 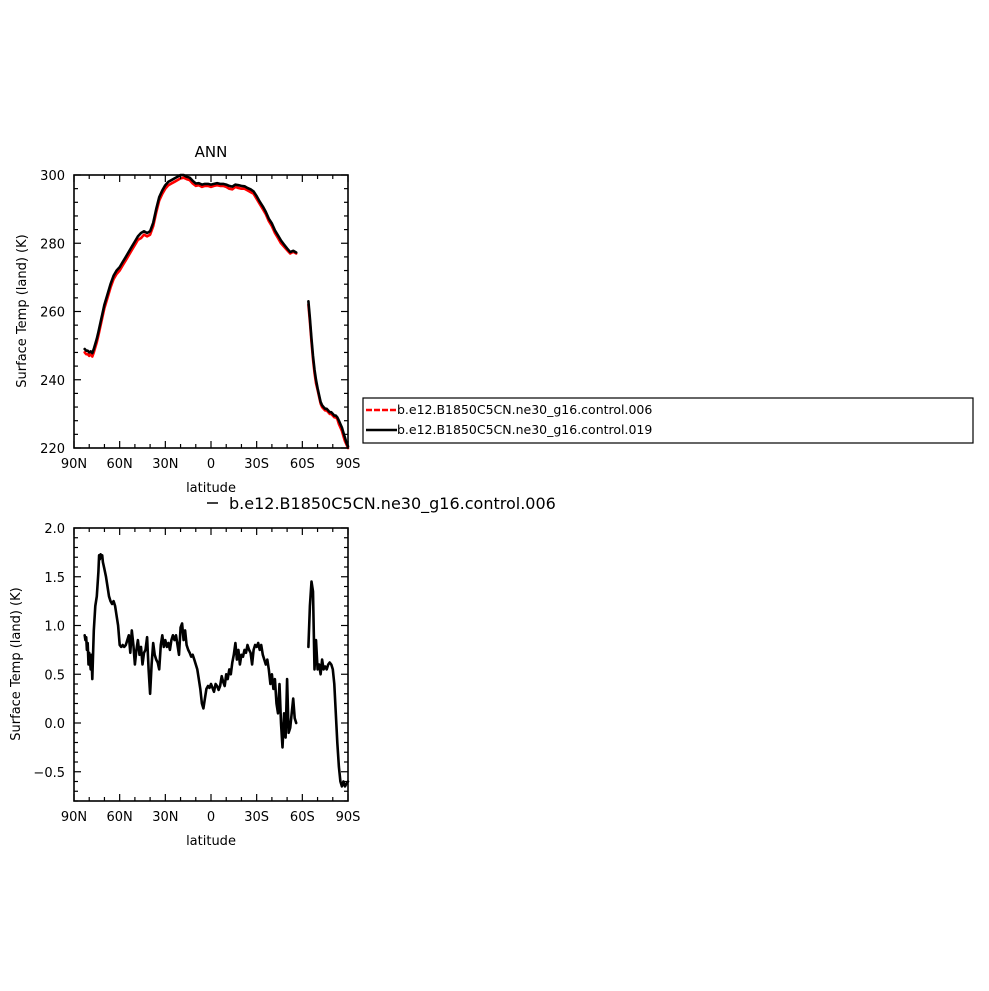 I want to click on axes: 90N 60N 30N 0 30S 60S 90S −0.5 0.0 0.5 1.0 1.5 2.0, so click(x=196, y=673).